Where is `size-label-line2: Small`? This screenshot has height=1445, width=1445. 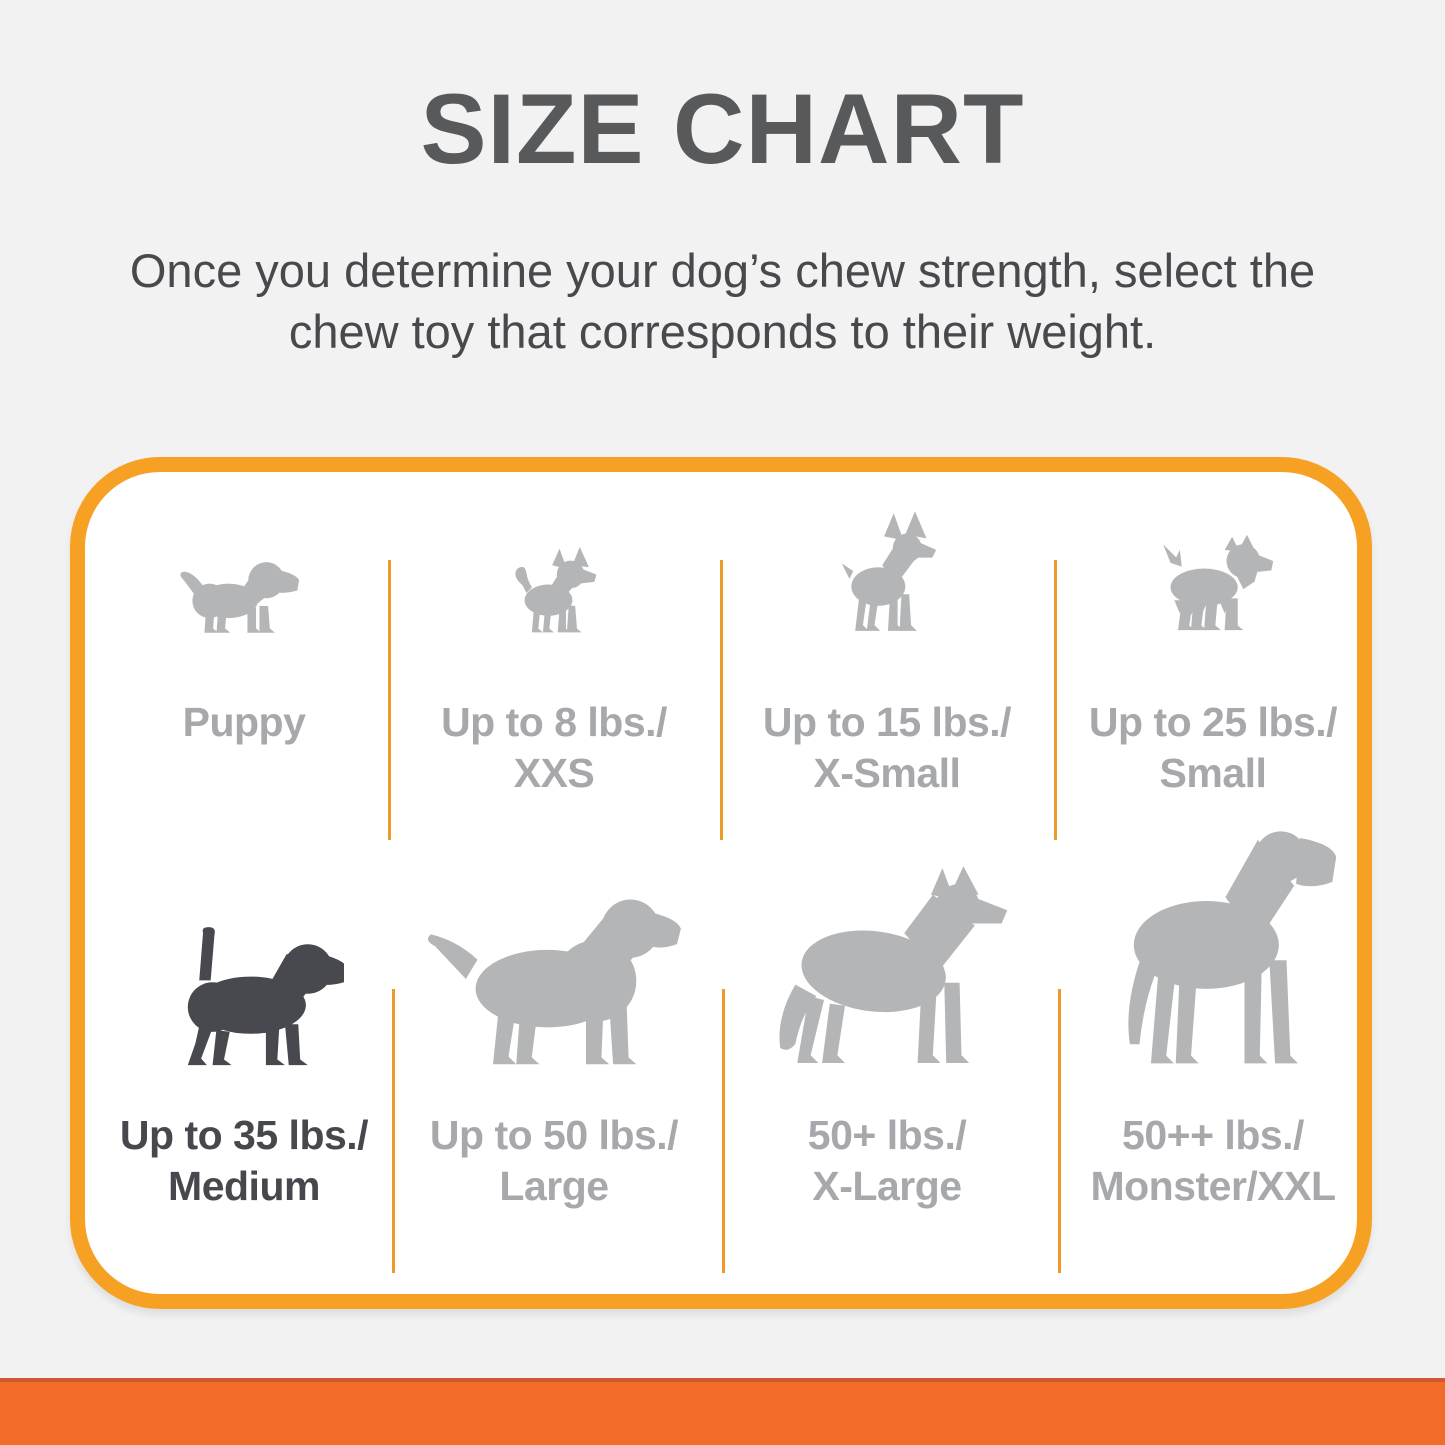 size-label-line2: Small is located at coordinates (1213, 772).